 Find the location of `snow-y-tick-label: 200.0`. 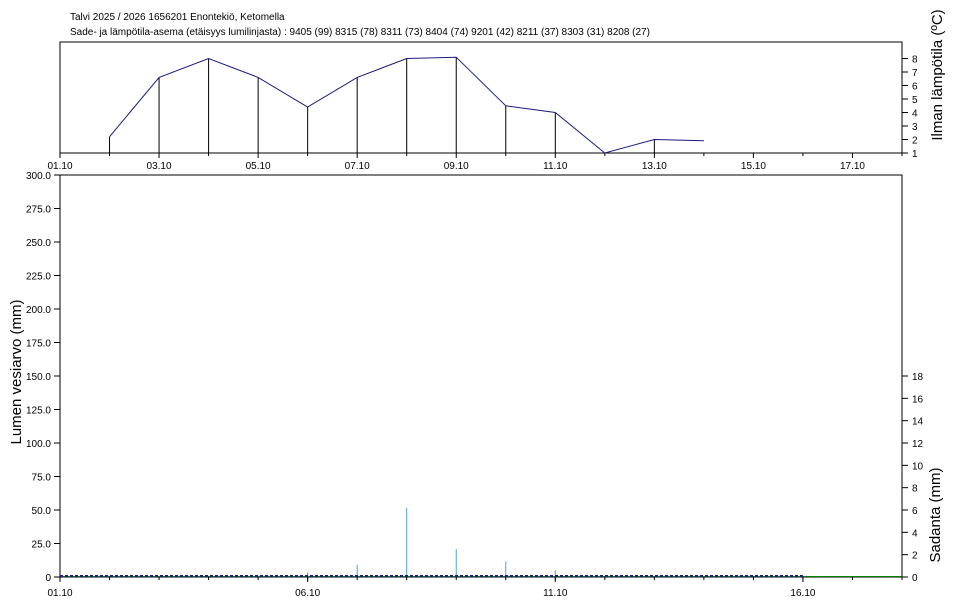

snow-y-tick-label: 200.0 is located at coordinates (38, 310).